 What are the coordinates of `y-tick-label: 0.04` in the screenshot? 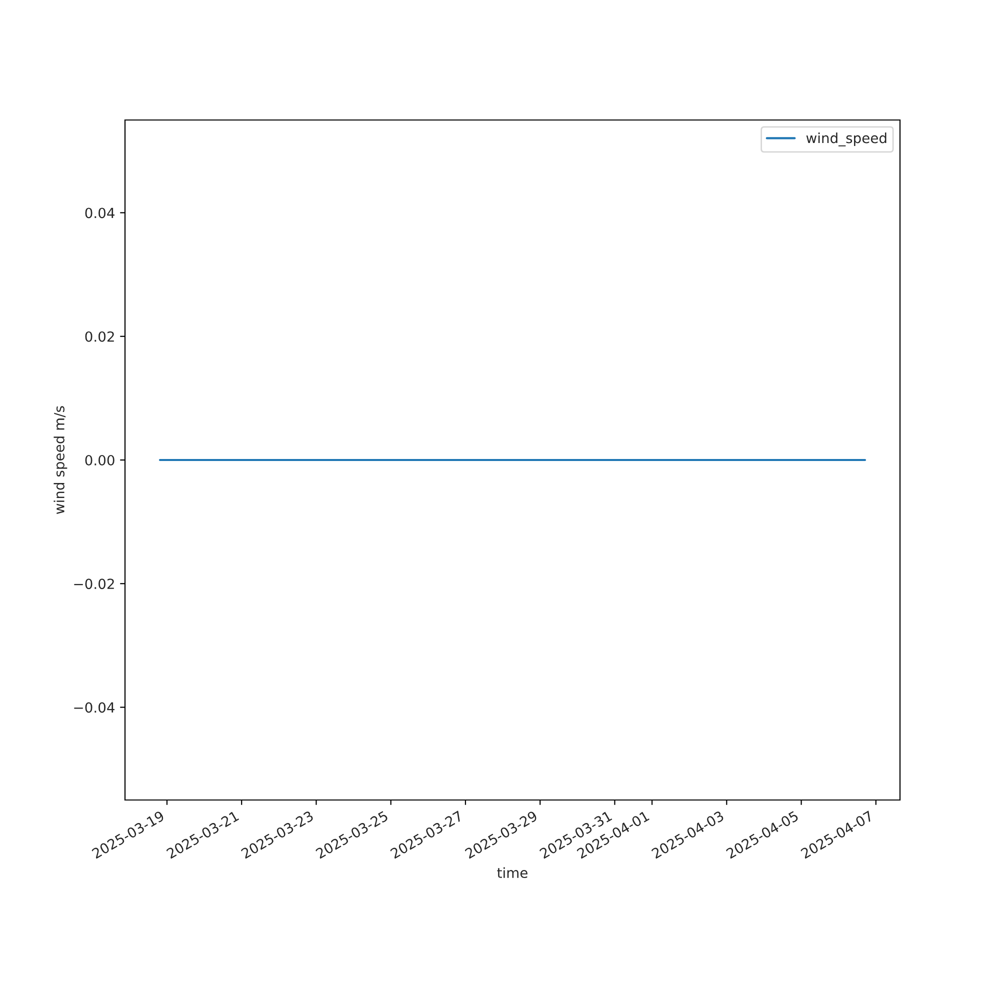 It's located at (99, 213).